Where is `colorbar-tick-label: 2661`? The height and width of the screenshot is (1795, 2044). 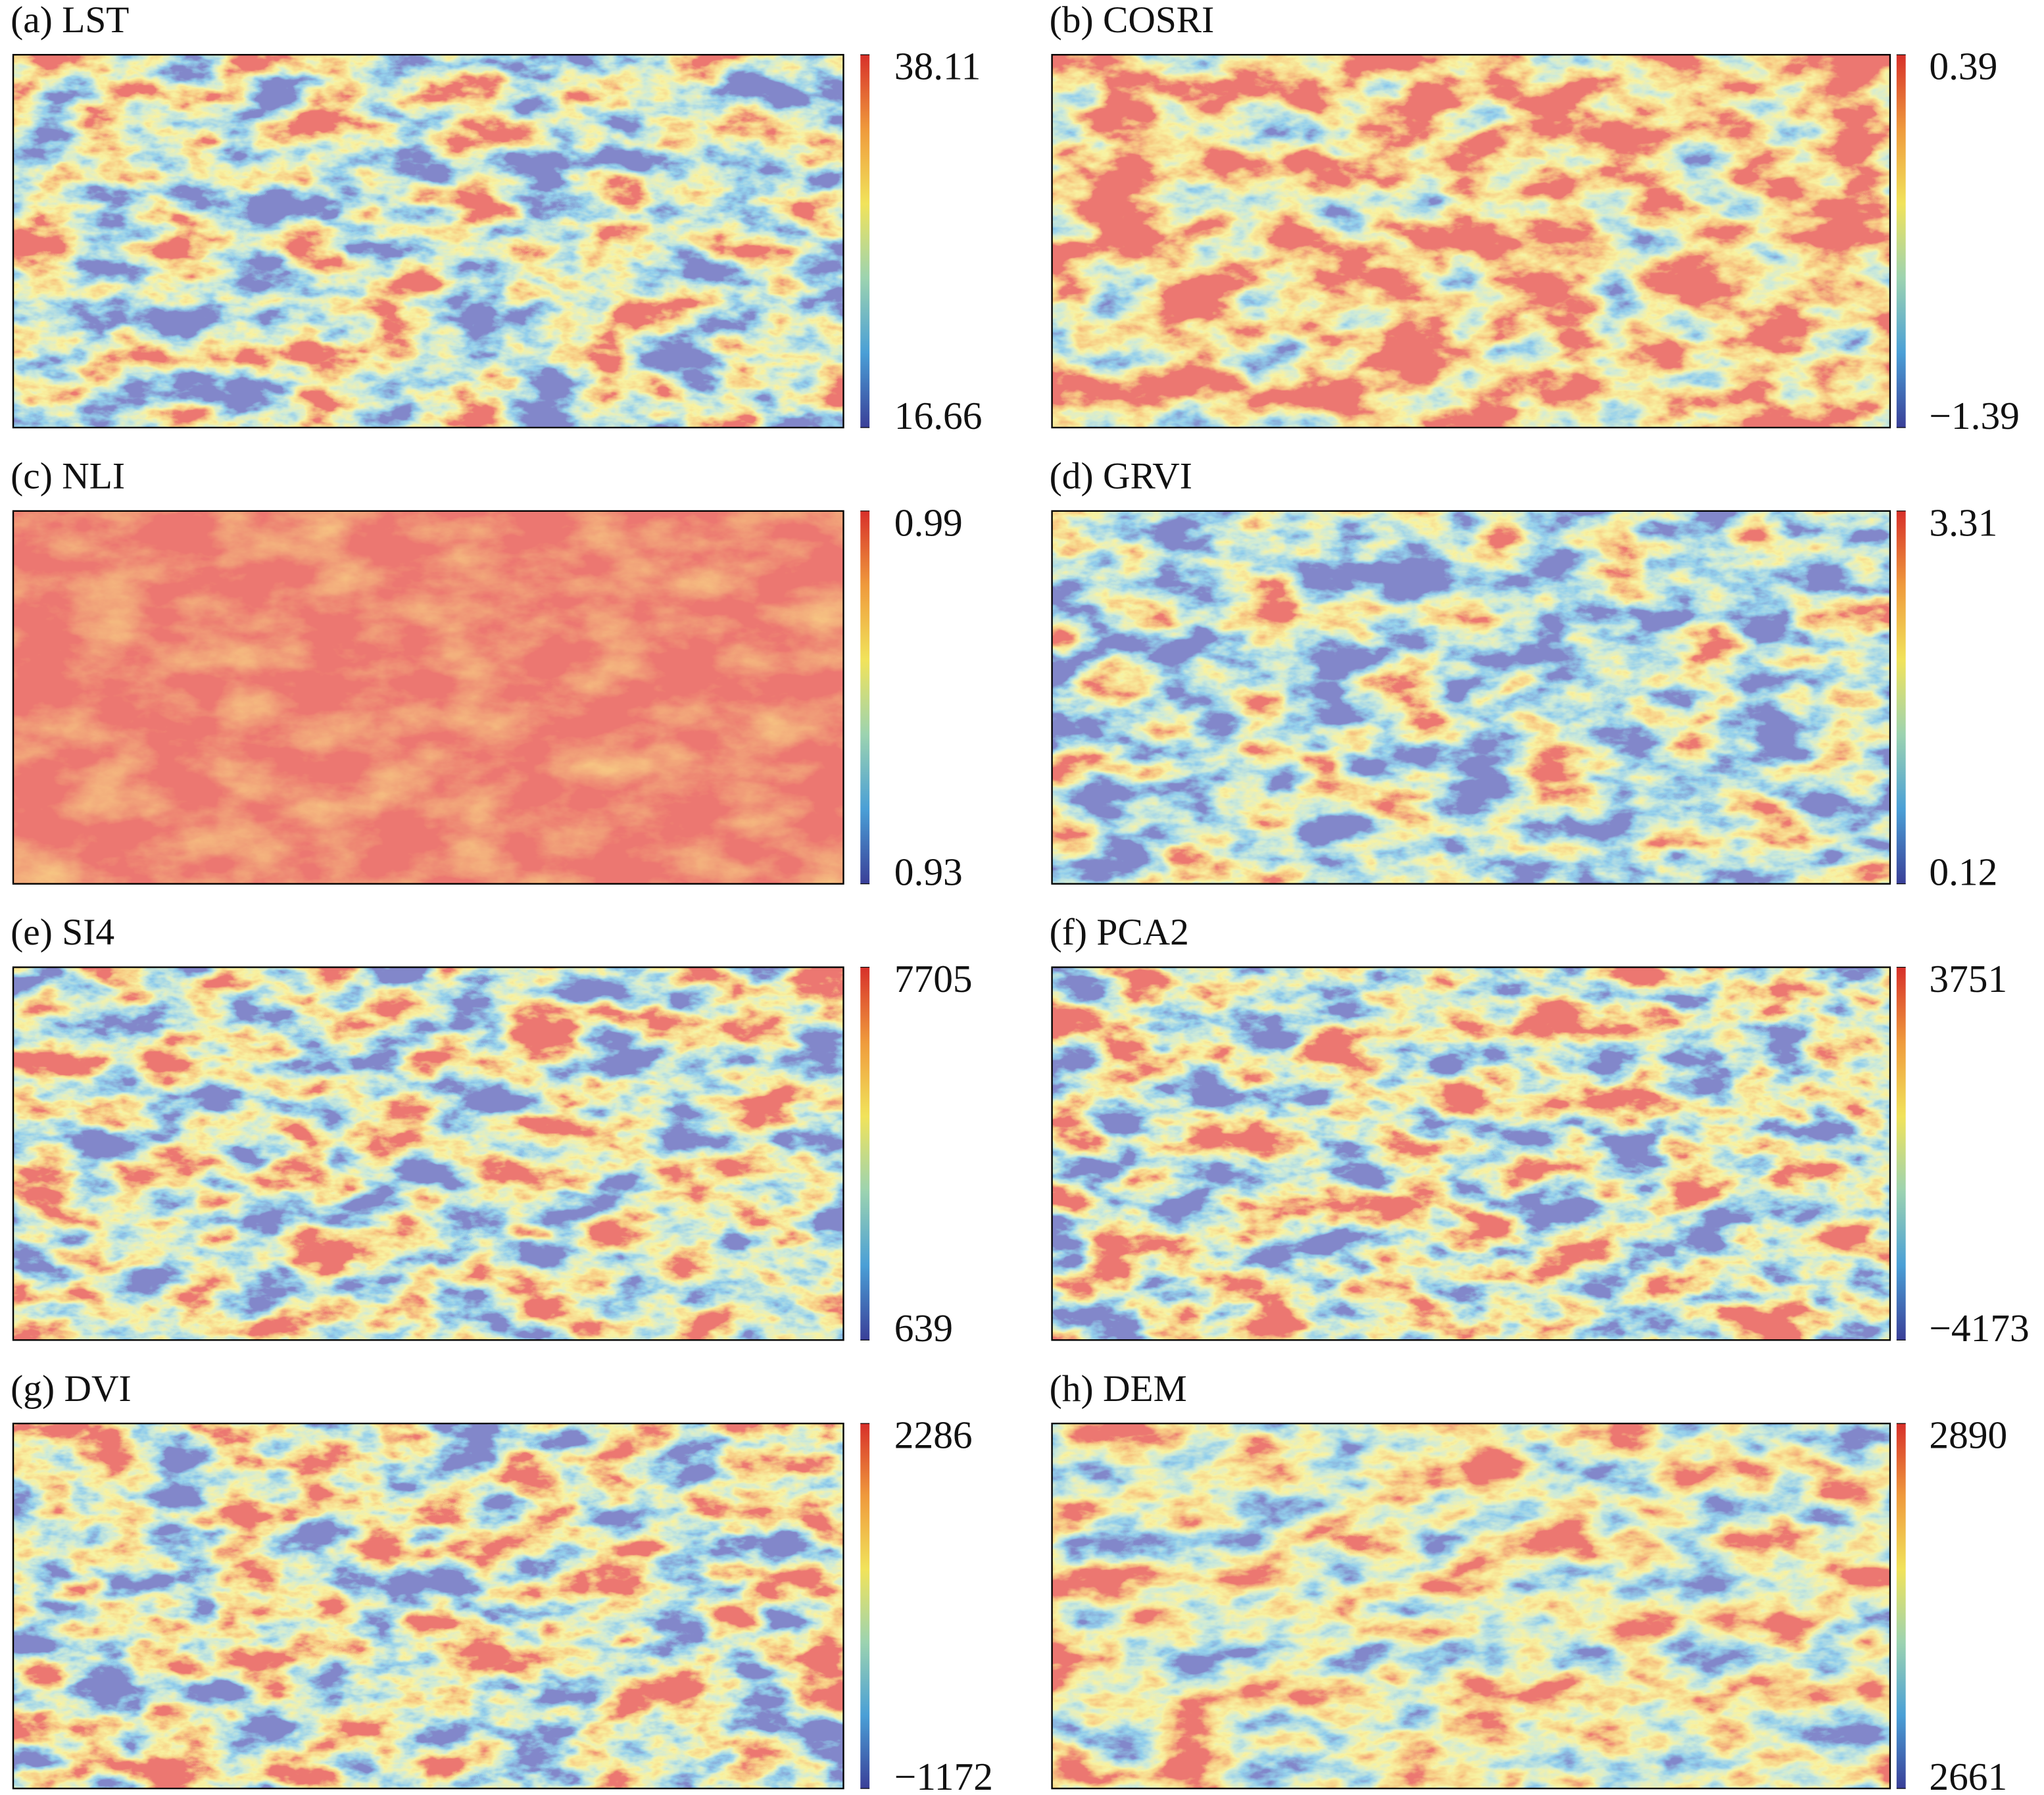 colorbar-tick-label: 2661 is located at coordinates (1968, 1775).